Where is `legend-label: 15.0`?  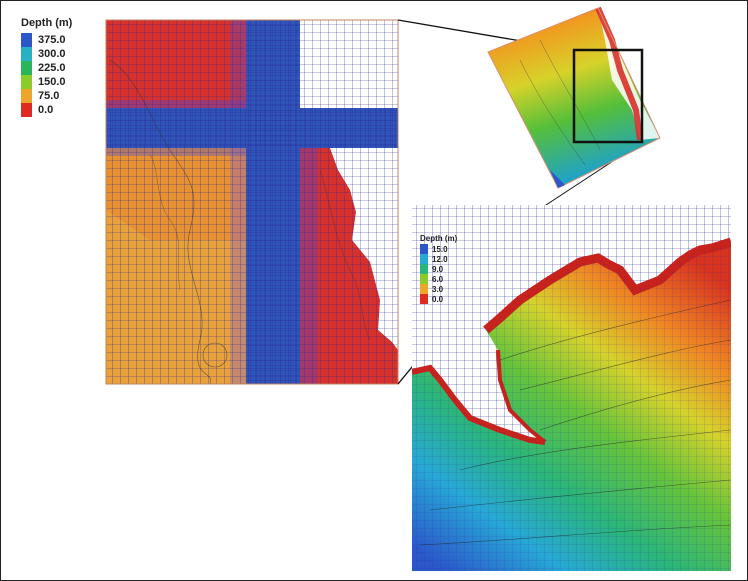
legend-label: 15.0 is located at coordinates (440, 249).